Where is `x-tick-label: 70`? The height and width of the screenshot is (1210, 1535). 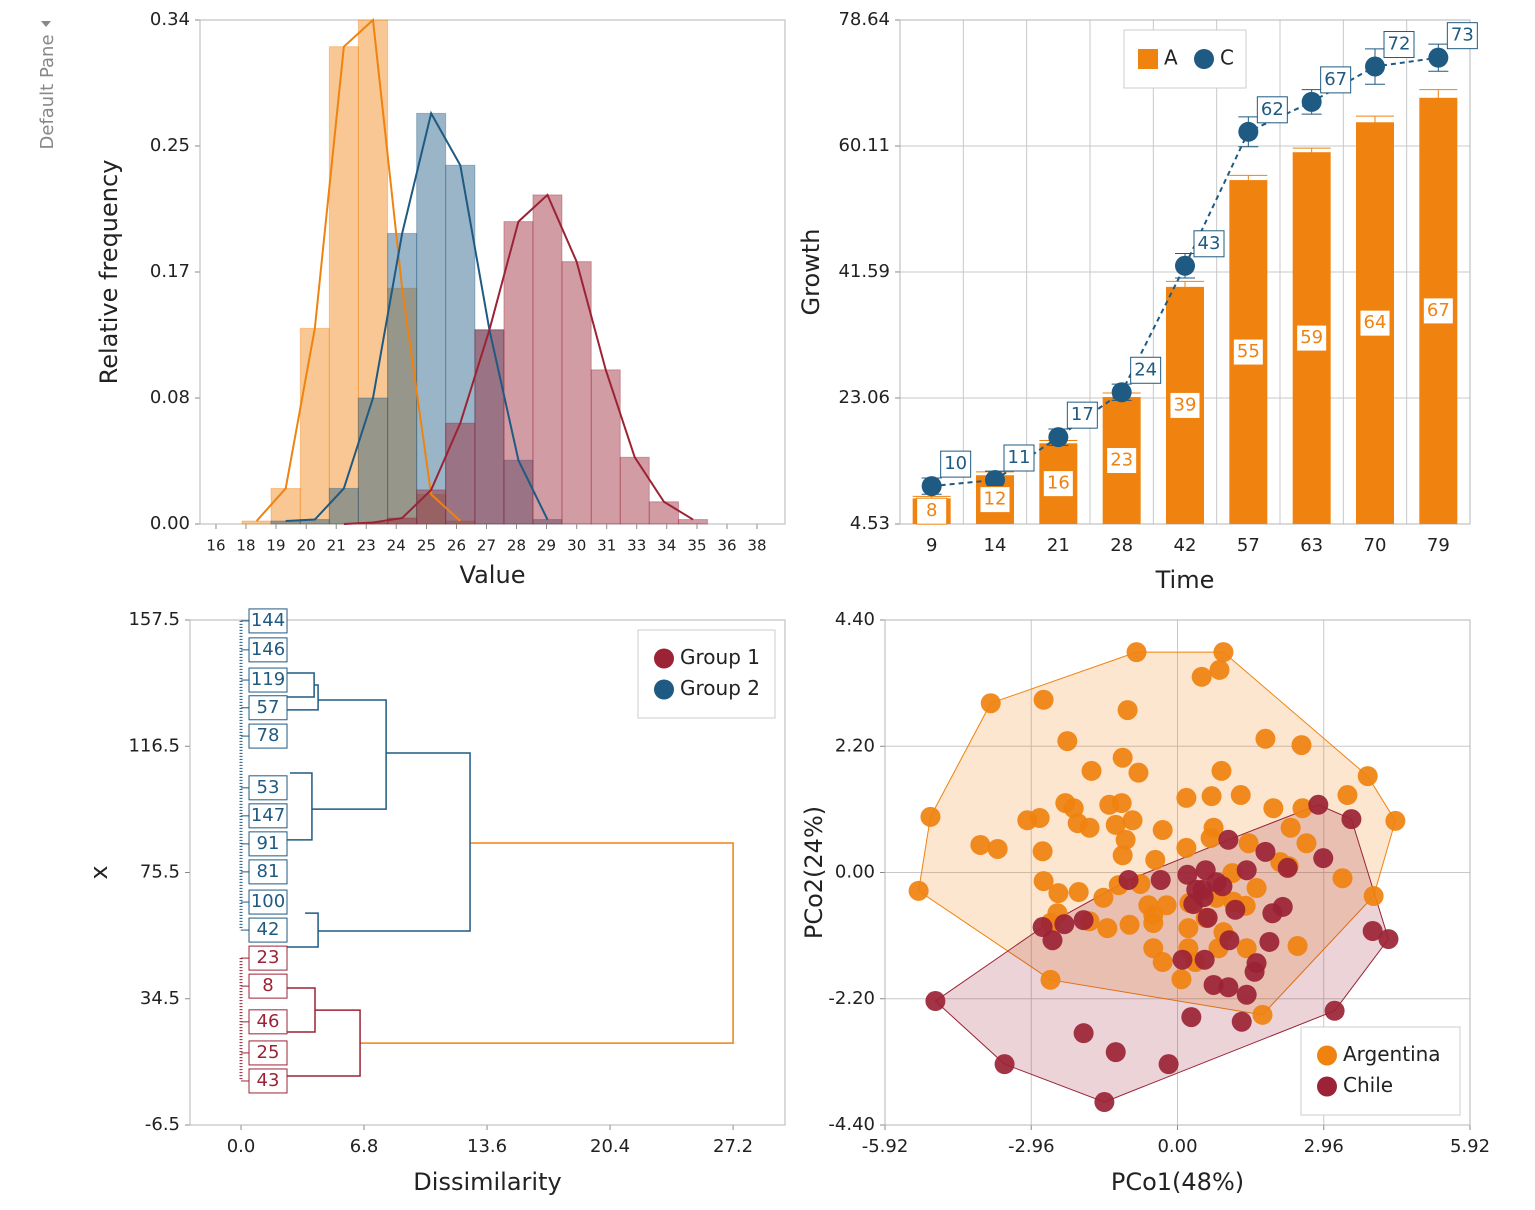 x-tick-label: 70 is located at coordinates (1375, 545).